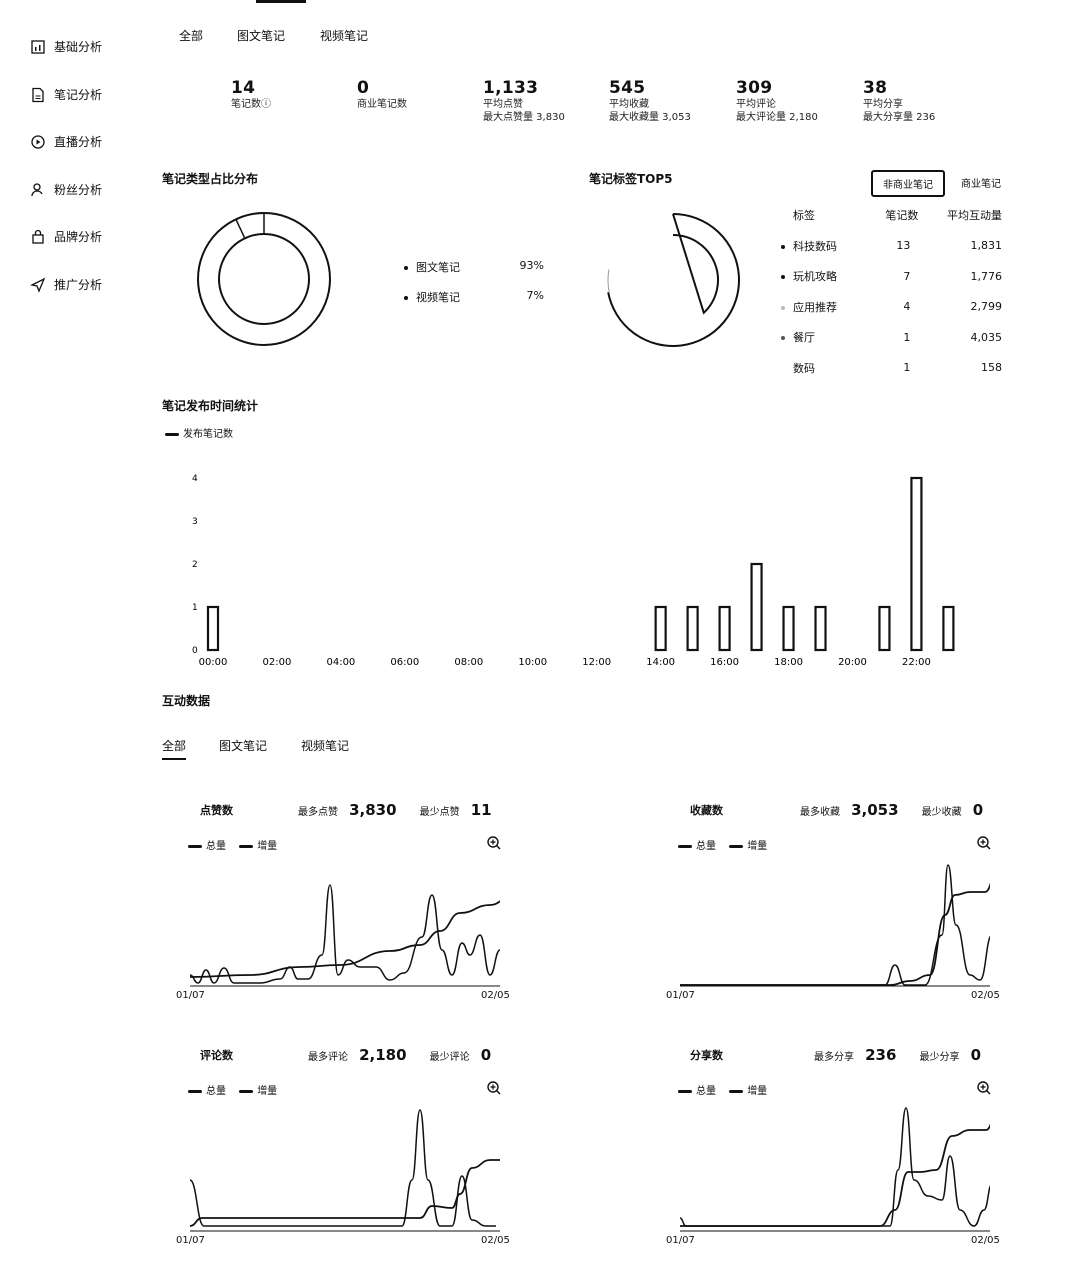 This screenshot has height=1280, width=1067. Describe the element at coordinates (195, 651) in the screenshot. I see `y-tick-label: 0` at that location.